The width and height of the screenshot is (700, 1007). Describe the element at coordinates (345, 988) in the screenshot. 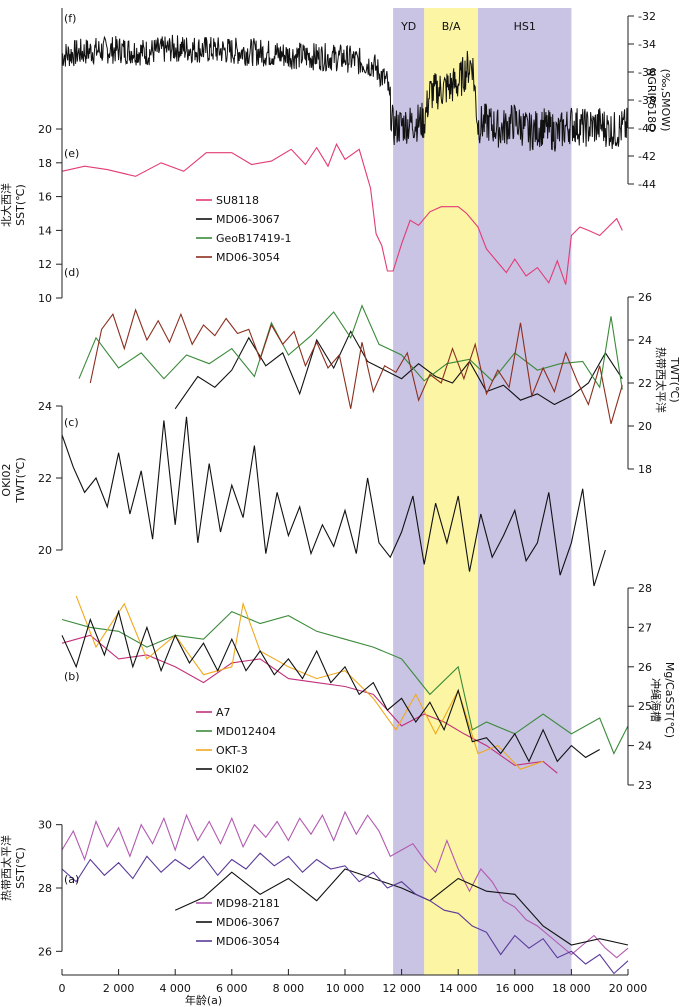

I see `x-tick-label: 10 000` at that location.